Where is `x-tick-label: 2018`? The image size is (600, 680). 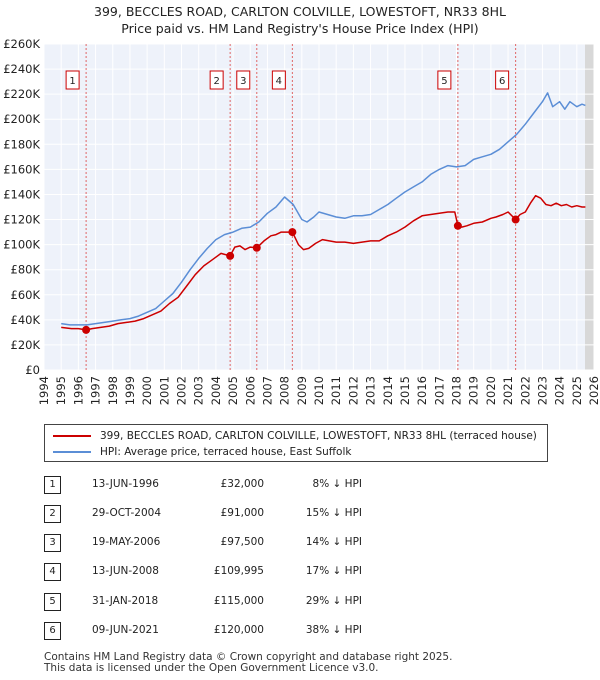
x-tick-label: 2018 is located at coordinates (457, 390).